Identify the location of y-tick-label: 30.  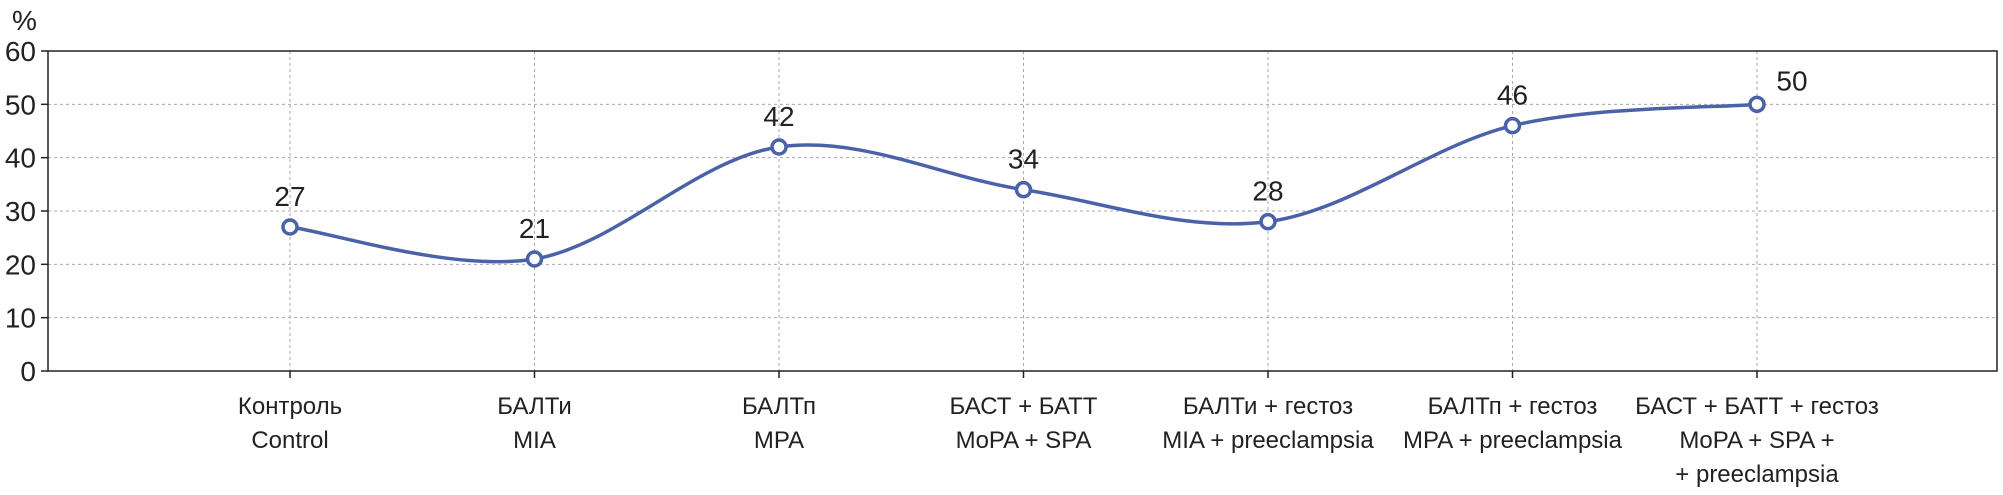
(20, 211).